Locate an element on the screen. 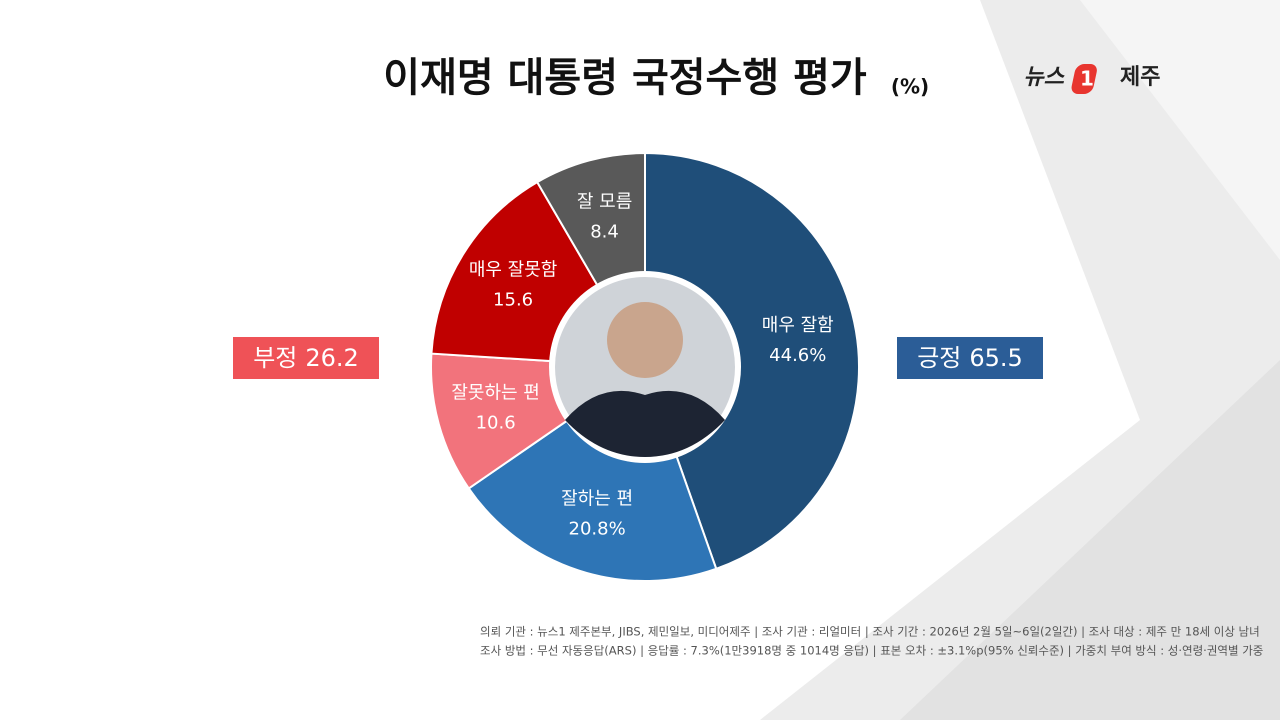 This screenshot has width=1280, height=720. slice-label: 매우 잘못함 is located at coordinates (513, 270).